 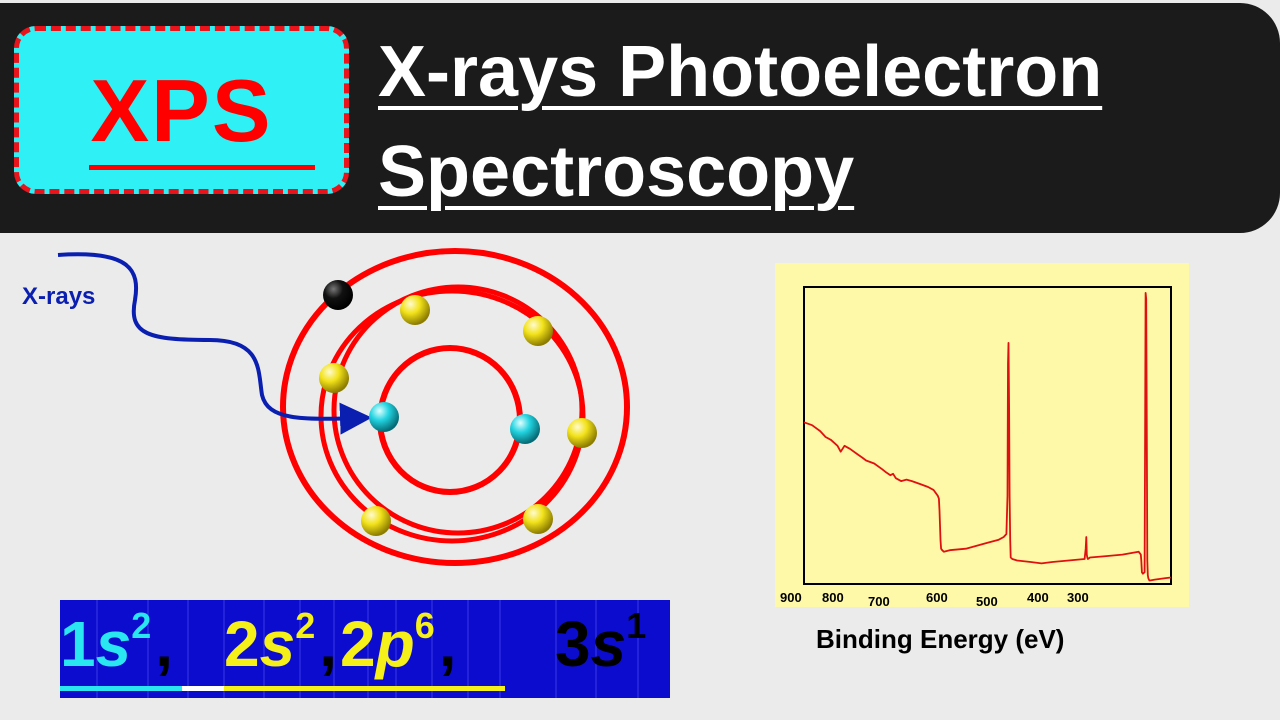 I want to click on xps-logo-text: XPS, so click(x=181, y=110).